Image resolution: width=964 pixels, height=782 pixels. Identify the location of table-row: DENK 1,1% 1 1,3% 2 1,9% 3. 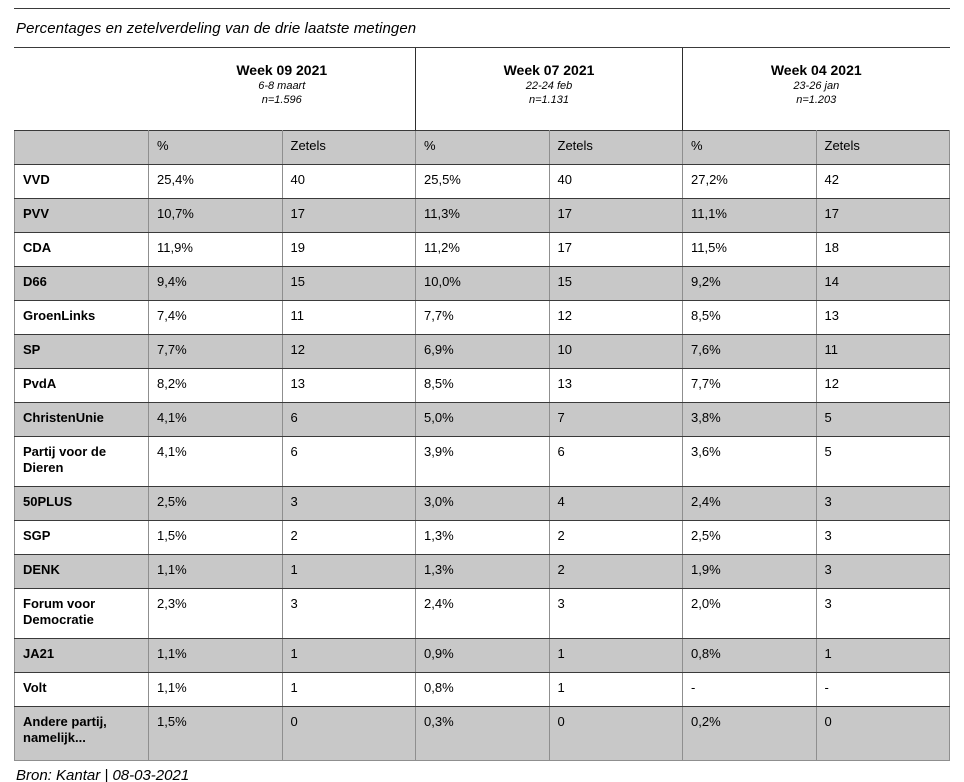
(482, 571).